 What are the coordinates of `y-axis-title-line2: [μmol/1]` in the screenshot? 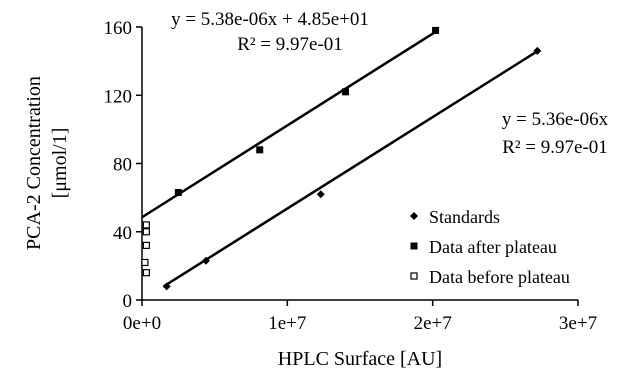 It's located at (60, 163).